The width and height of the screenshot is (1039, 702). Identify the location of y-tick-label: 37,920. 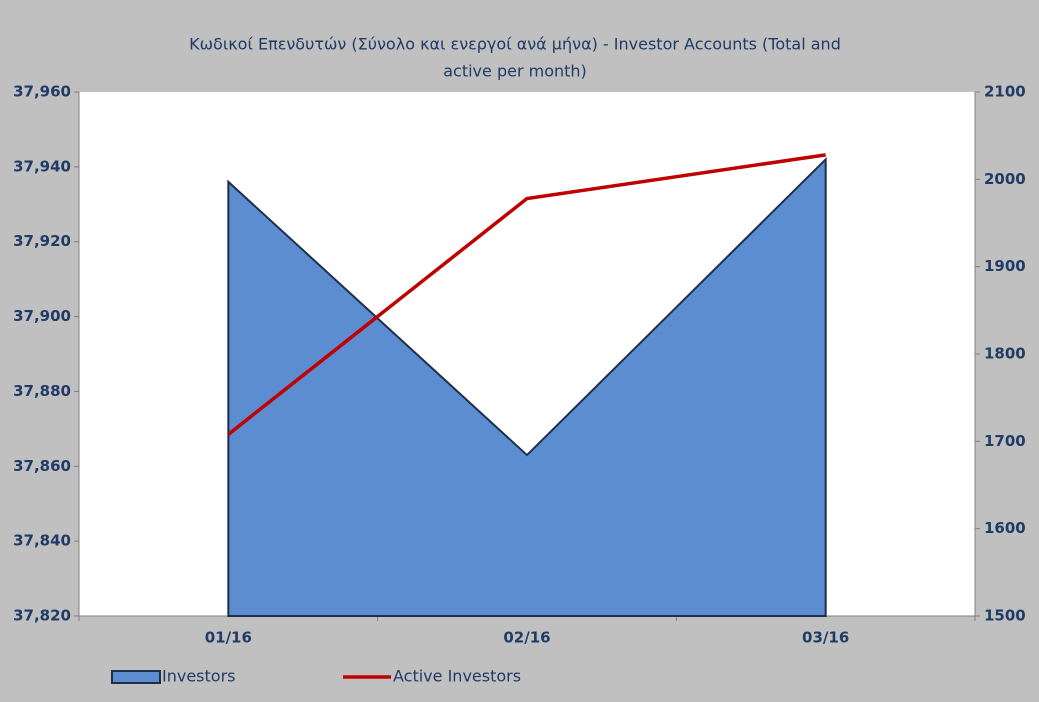
(42, 241).